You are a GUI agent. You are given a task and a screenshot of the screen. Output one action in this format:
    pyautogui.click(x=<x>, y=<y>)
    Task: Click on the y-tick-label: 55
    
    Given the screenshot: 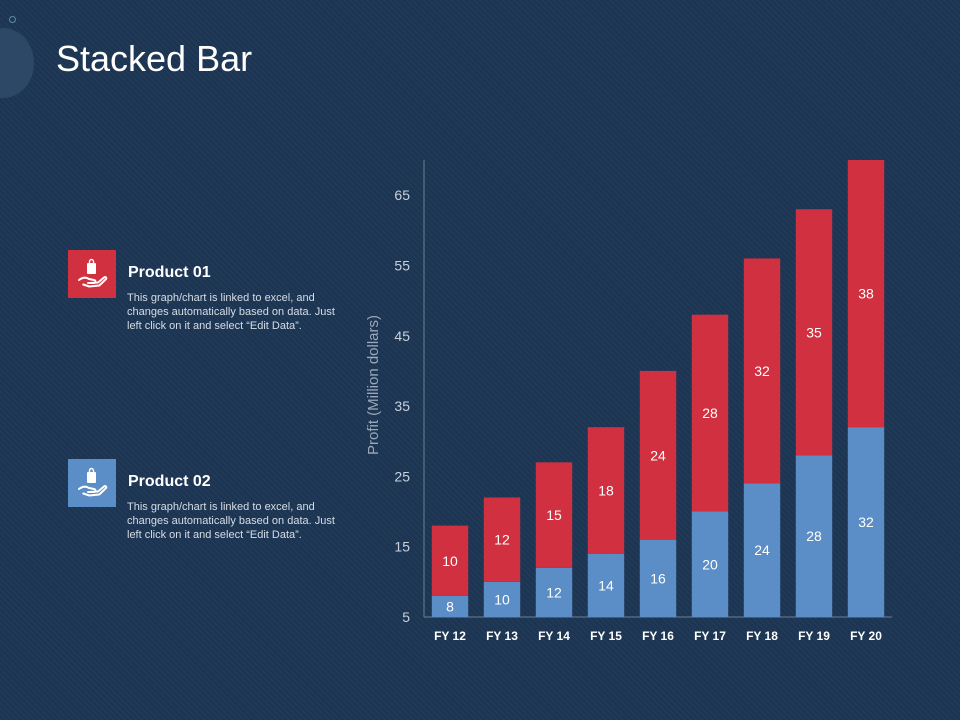 What is the action you would take?
    pyautogui.click(x=402, y=265)
    